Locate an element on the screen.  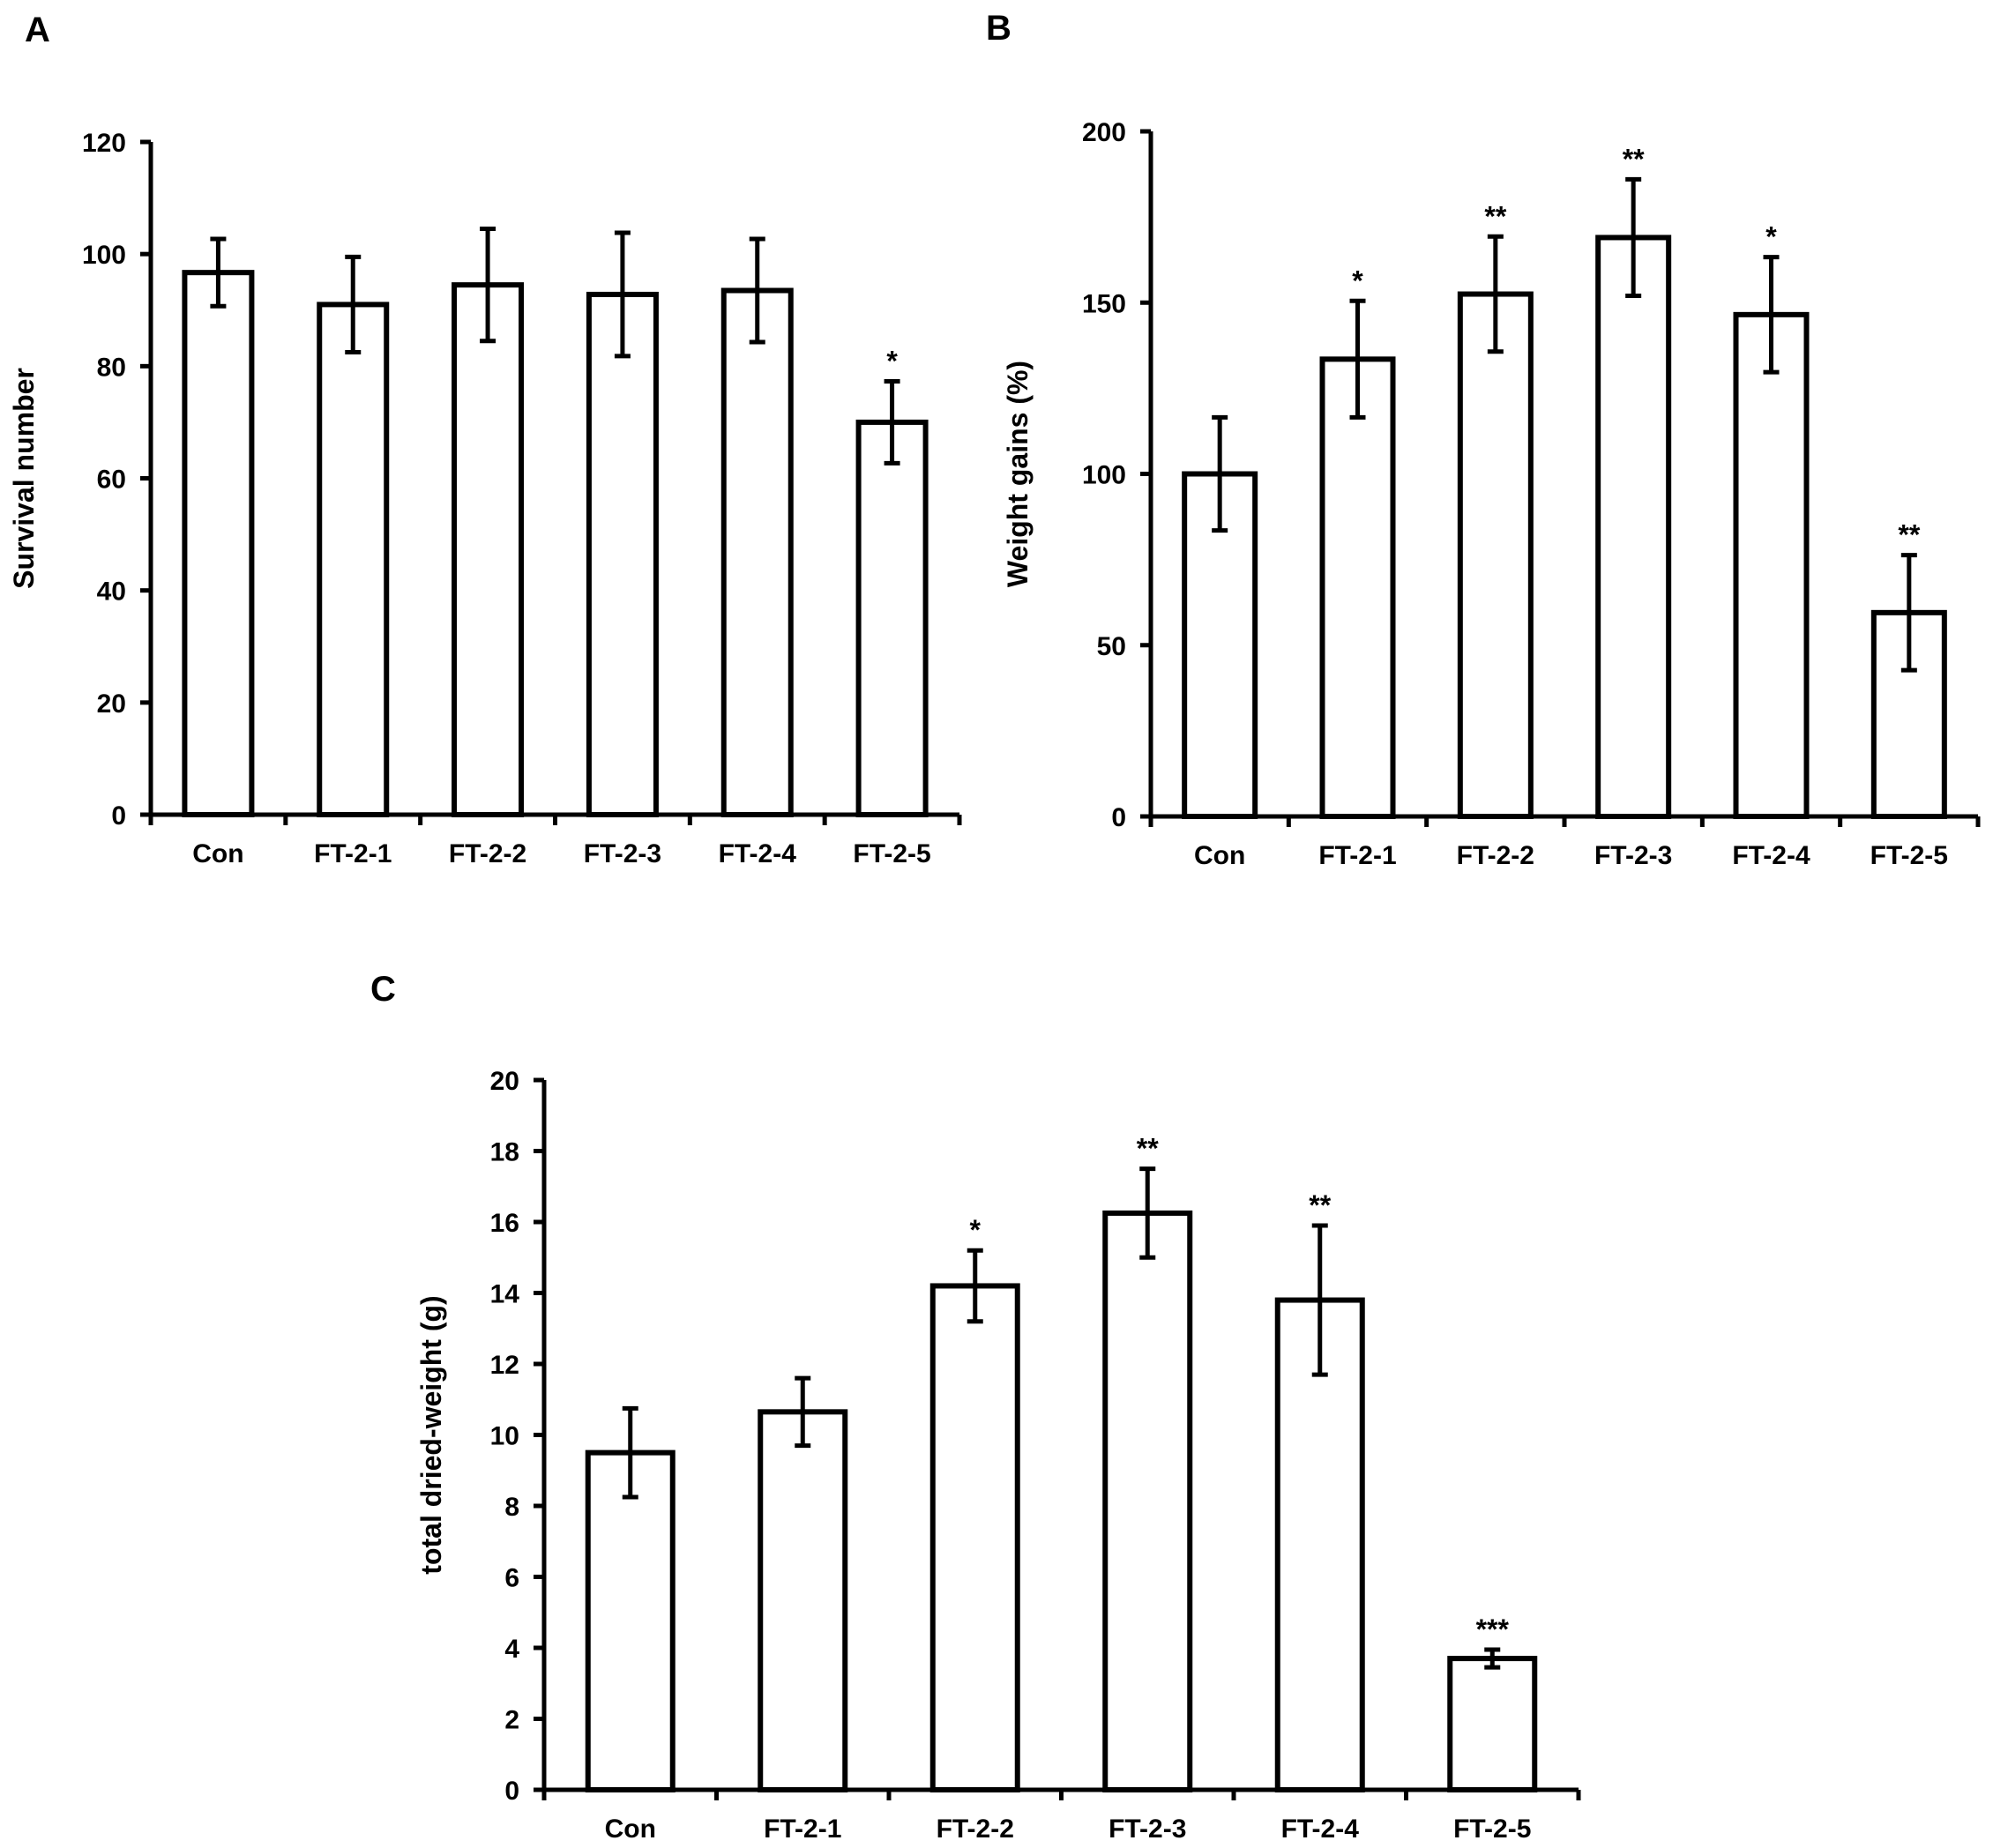
y-tick-label: 2 is located at coordinates (512, 1720).